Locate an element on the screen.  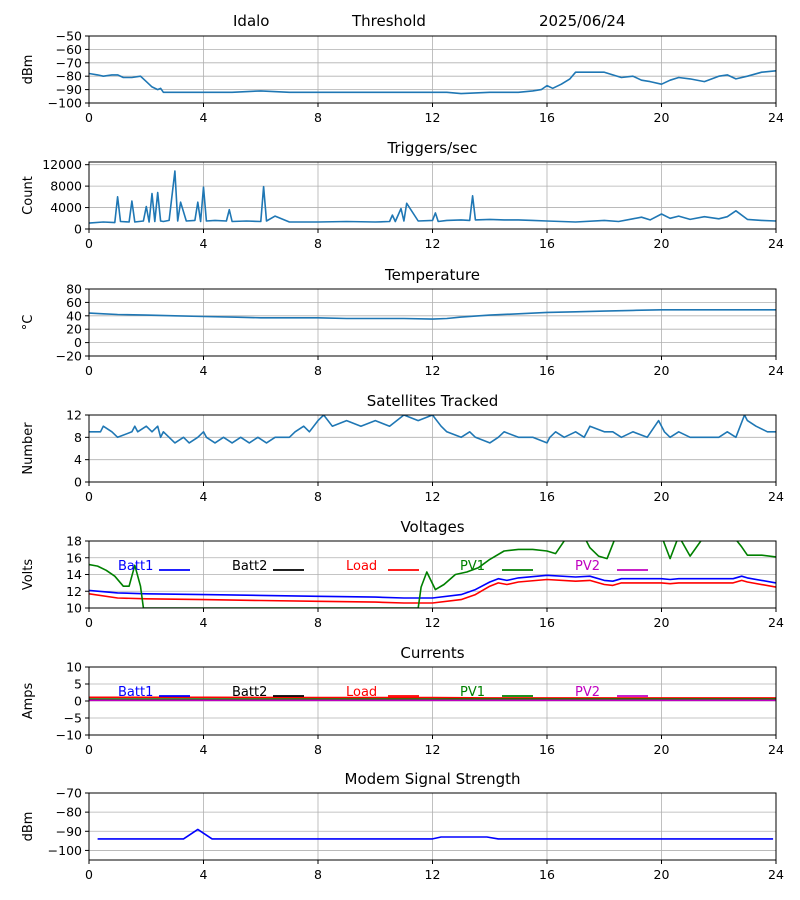
y-tick-label: −90 is located at coordinates (69, 831).